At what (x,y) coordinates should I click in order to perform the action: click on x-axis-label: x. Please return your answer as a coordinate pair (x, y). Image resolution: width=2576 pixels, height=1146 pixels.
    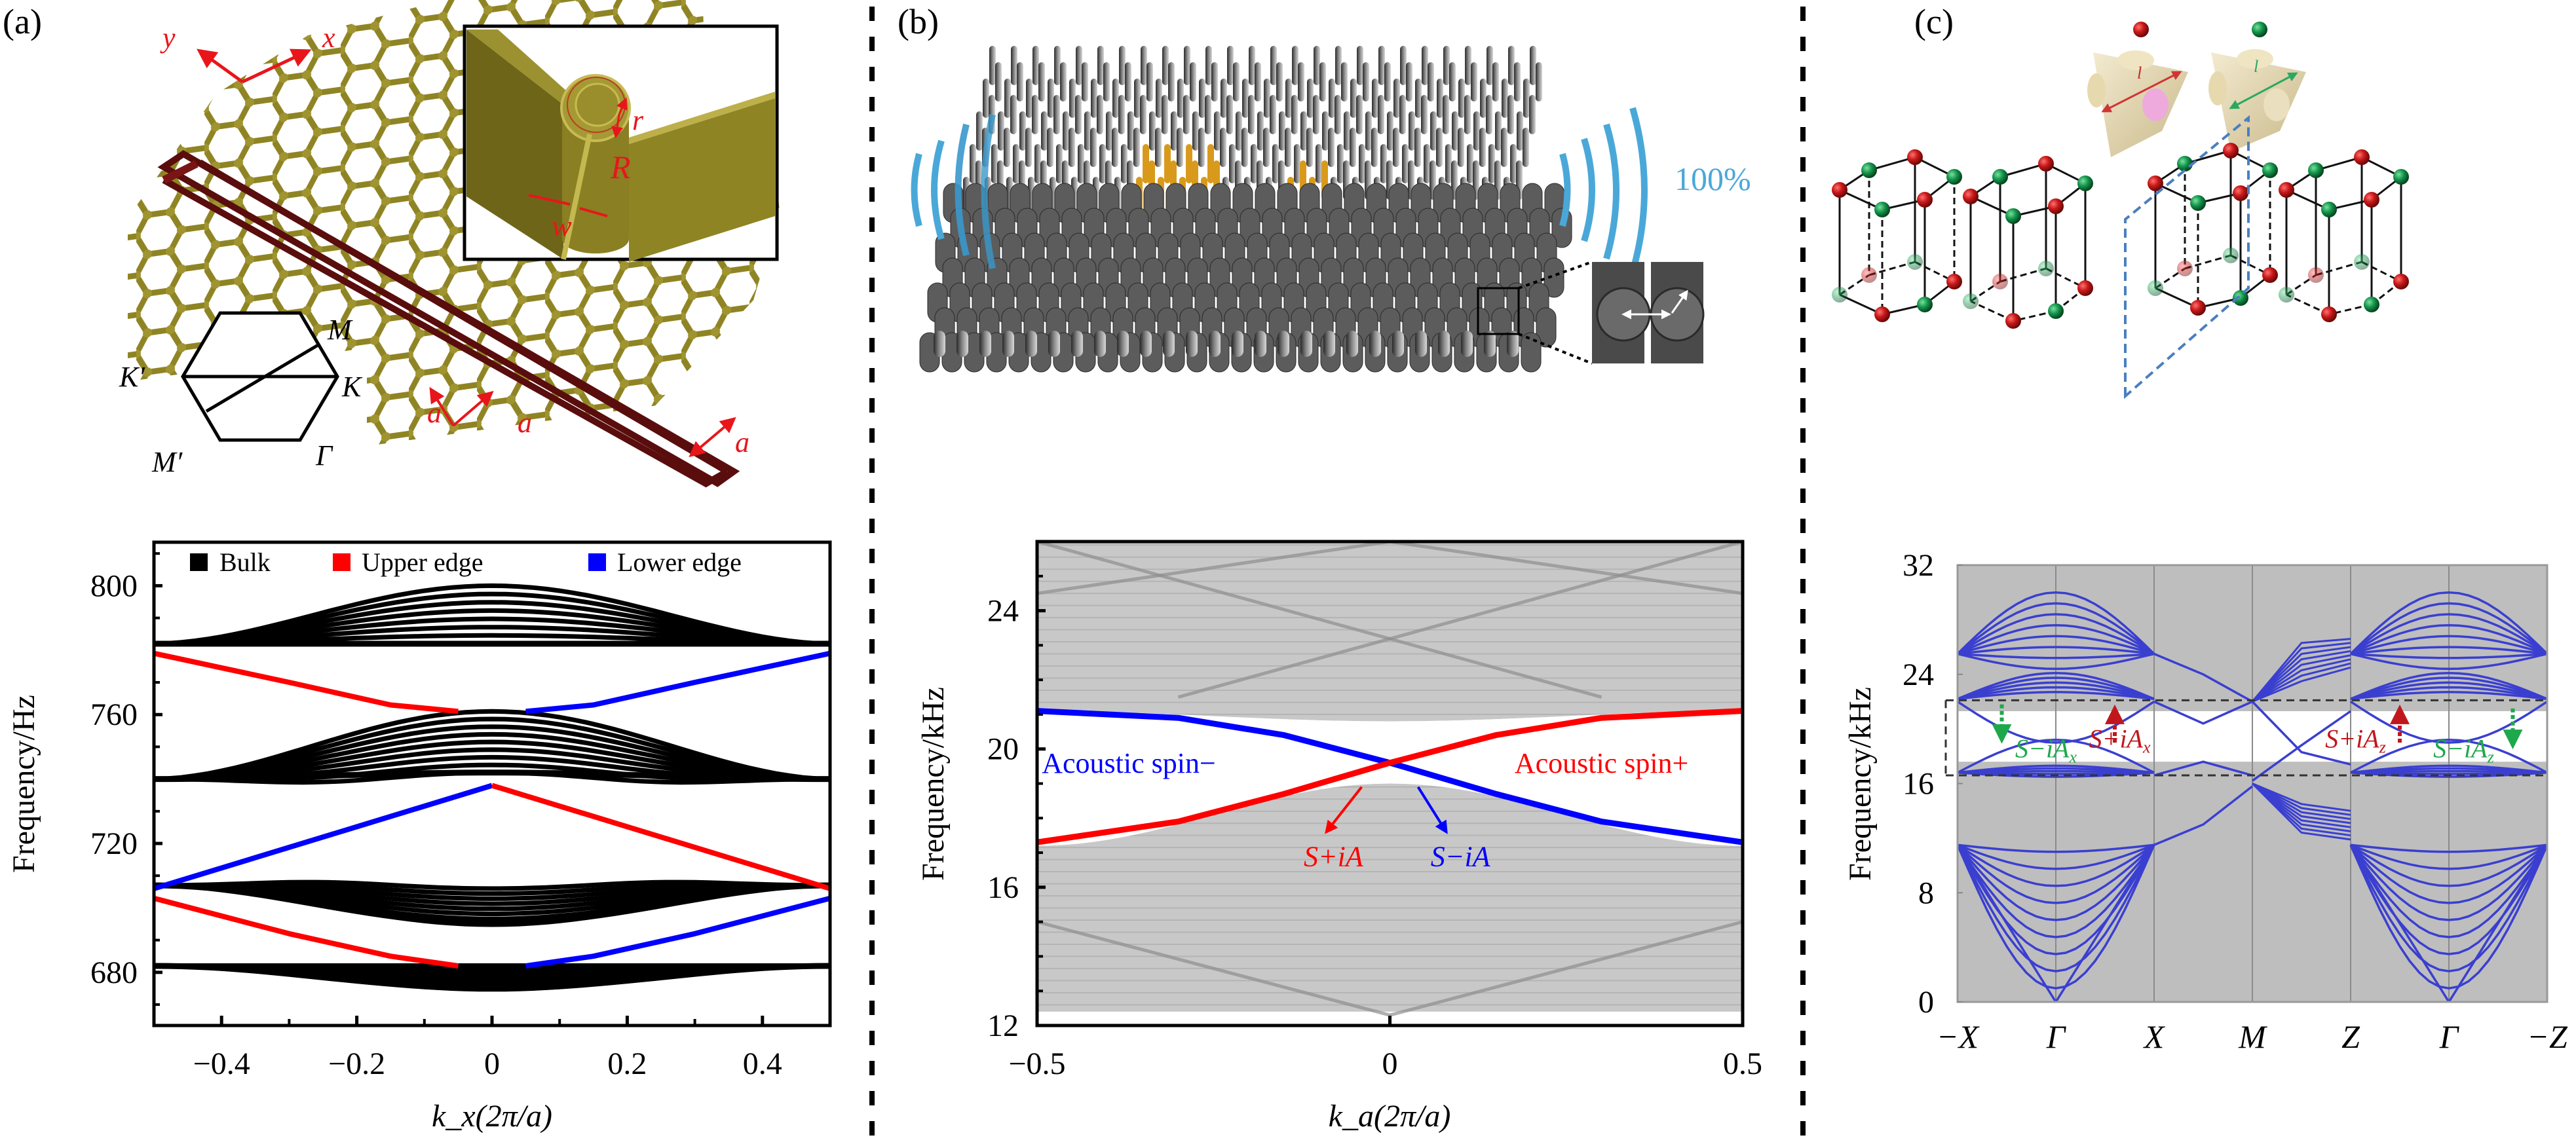
    Looking at the image, I should click on (329, 38).